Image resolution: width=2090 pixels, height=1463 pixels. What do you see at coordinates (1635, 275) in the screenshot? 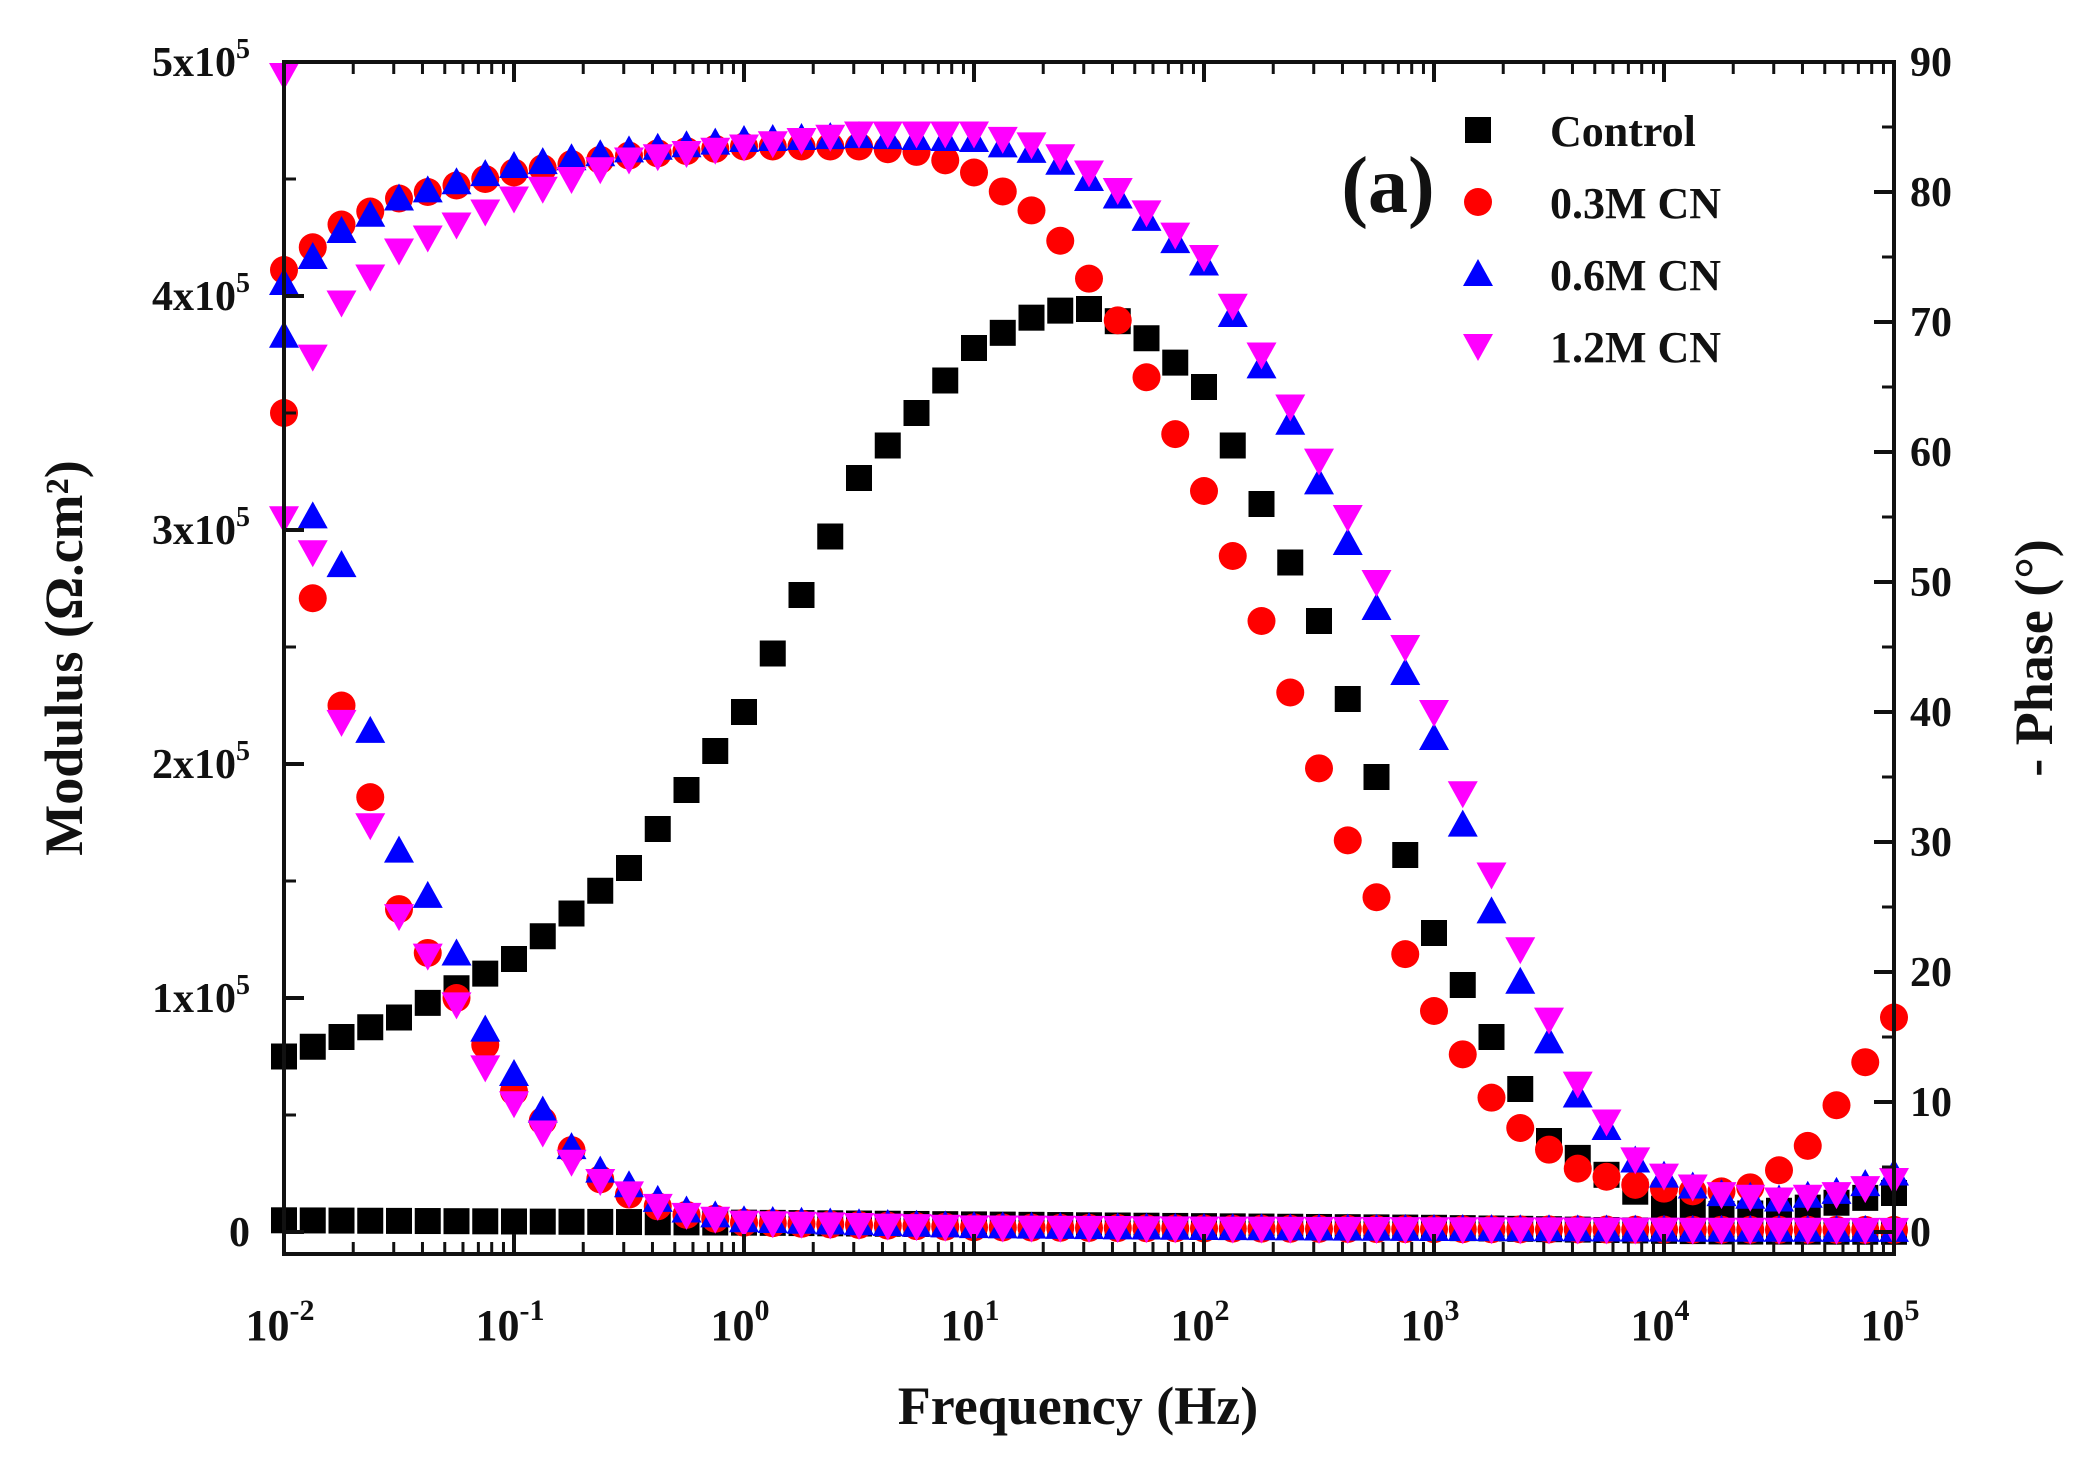
I see `legend-label-0-6m-cn: 0.6M CN` at bounding box center [1635, 275].